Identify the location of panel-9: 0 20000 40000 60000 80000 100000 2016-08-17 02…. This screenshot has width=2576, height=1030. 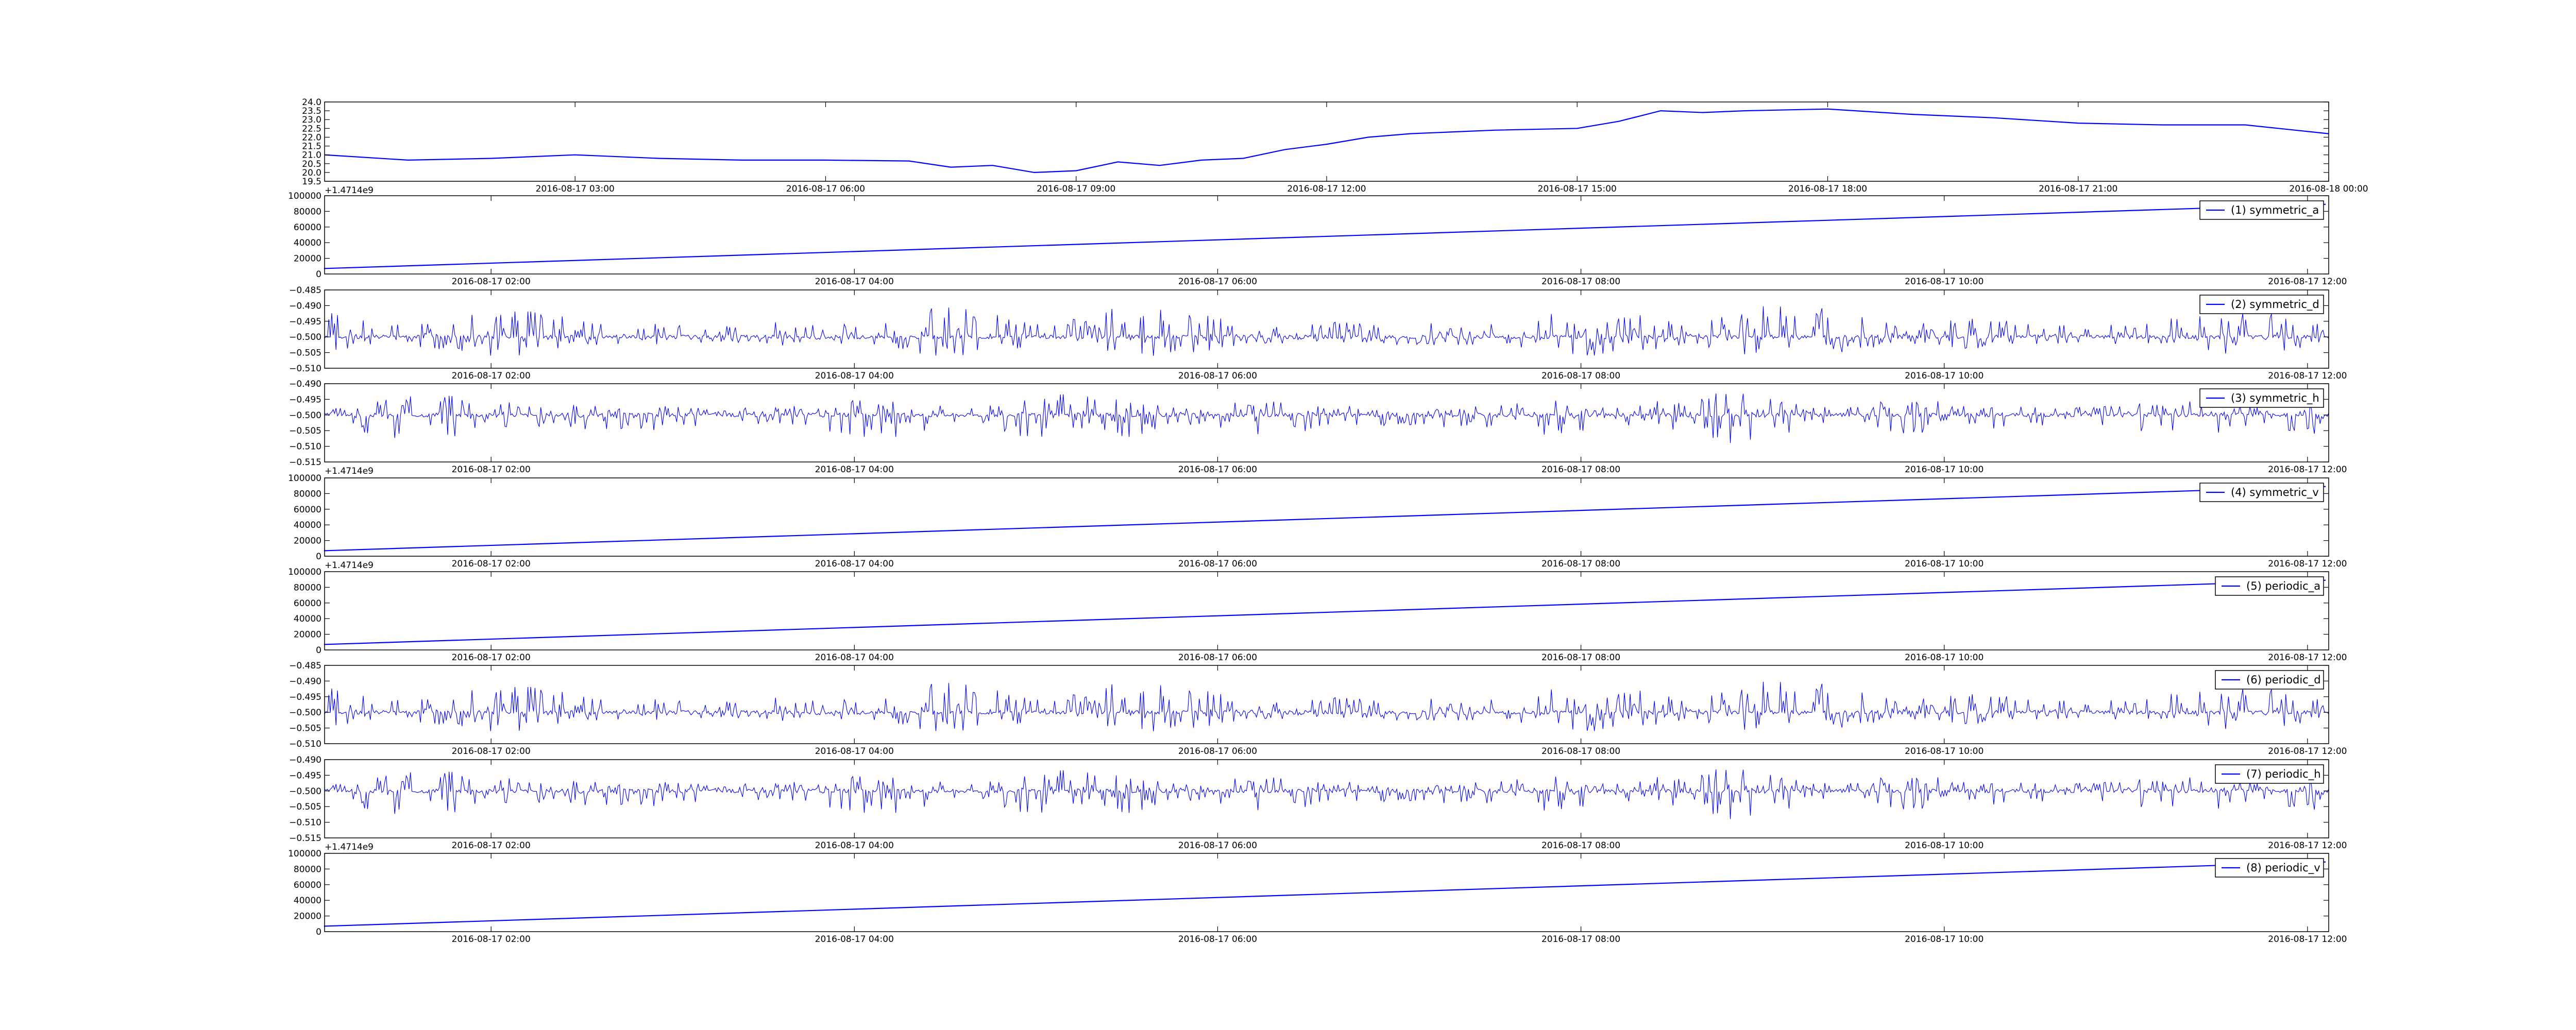
(1318, 897).